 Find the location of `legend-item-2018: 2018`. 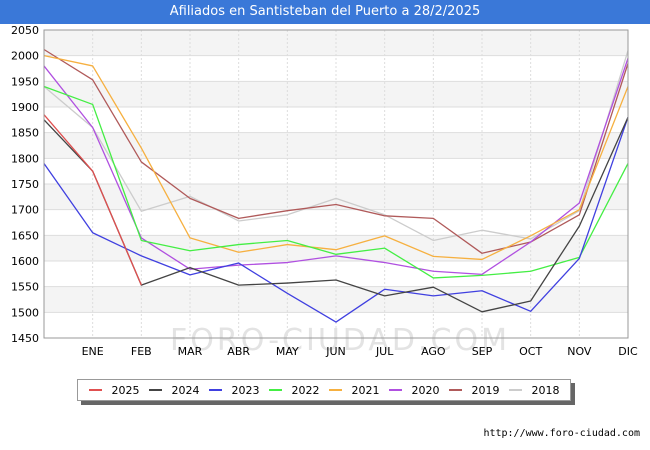

legend-item-2018: 2018 is located at coordinates (534, 390).